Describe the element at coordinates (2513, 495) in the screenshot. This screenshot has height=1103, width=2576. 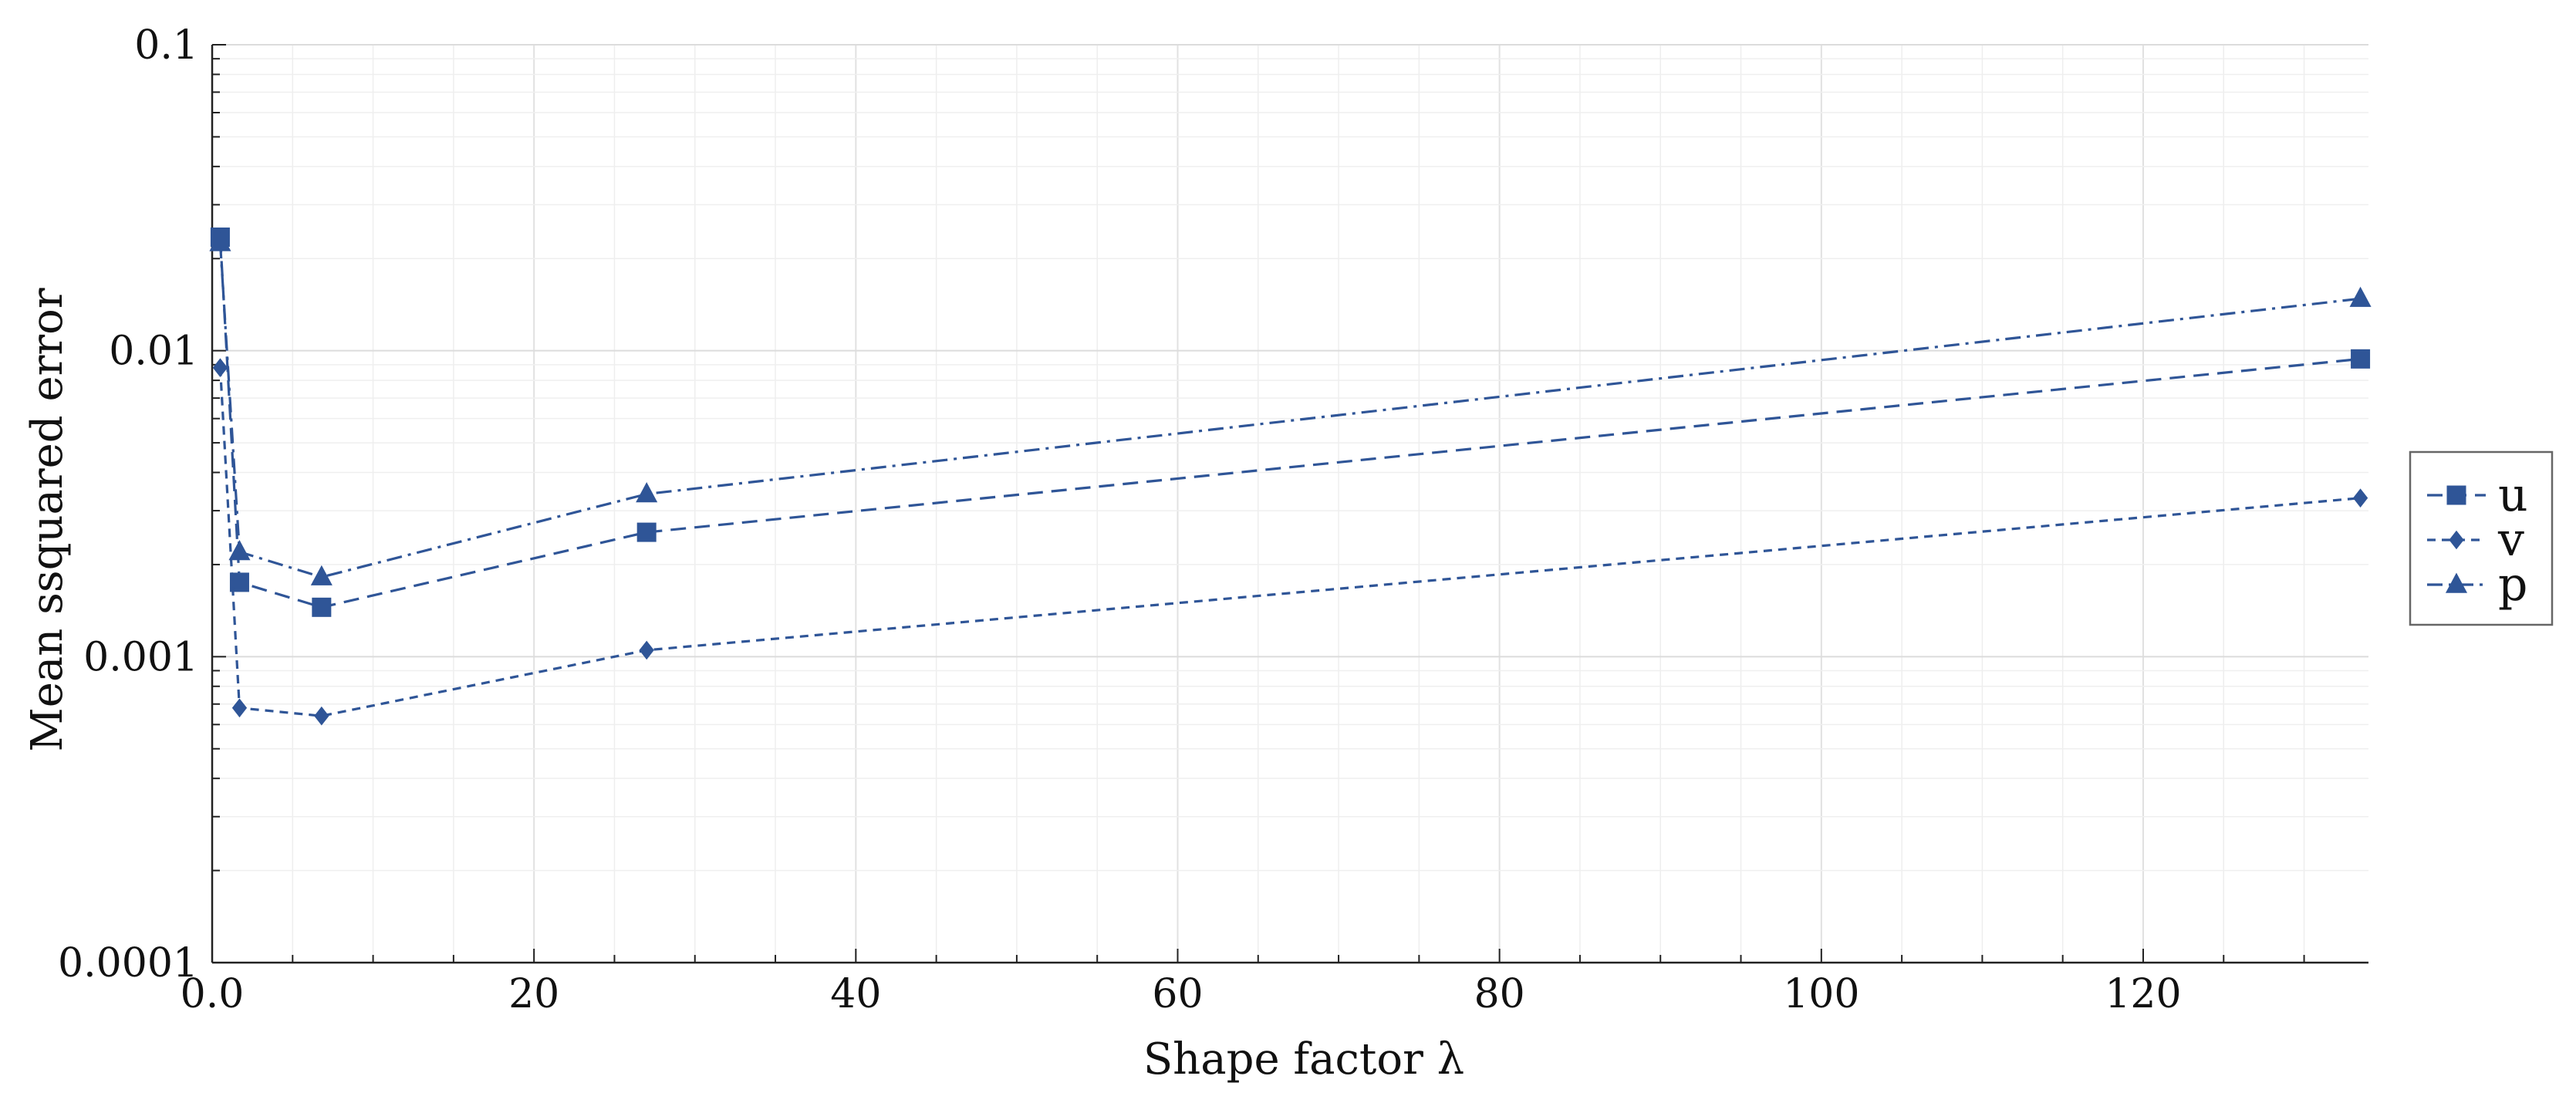
I see `legend-label-u: u` at that location.